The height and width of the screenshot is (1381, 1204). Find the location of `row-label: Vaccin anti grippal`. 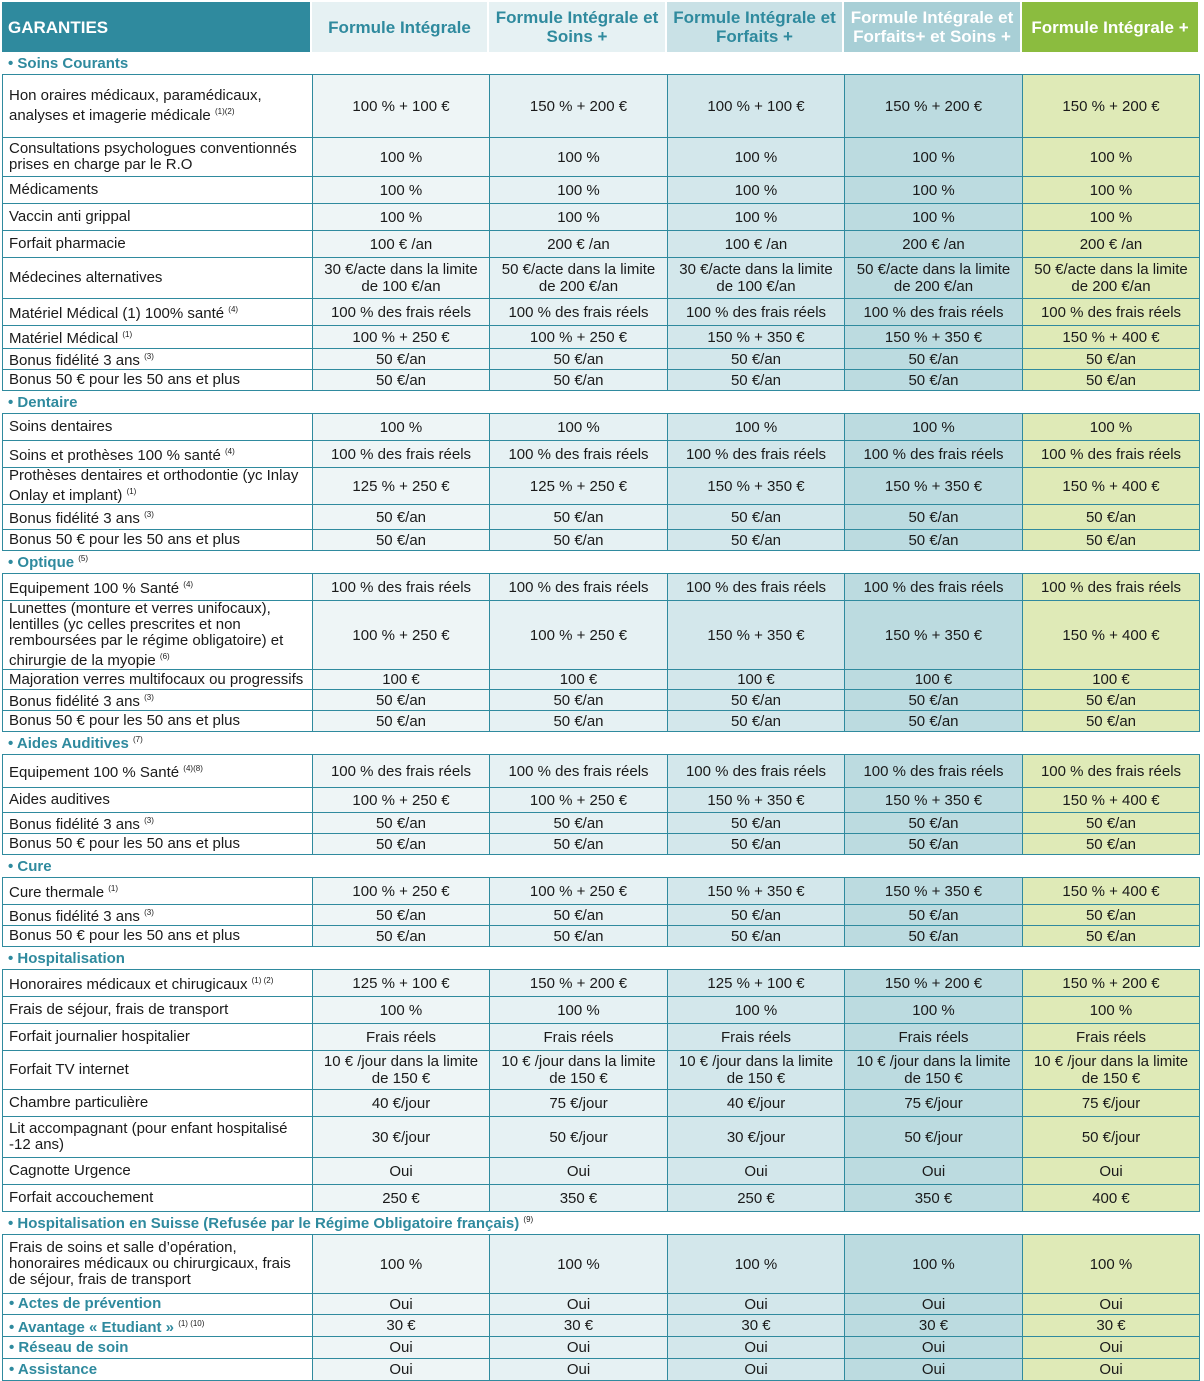

row-label: Vaccin anti grippal is located at coordinates (157, 217).